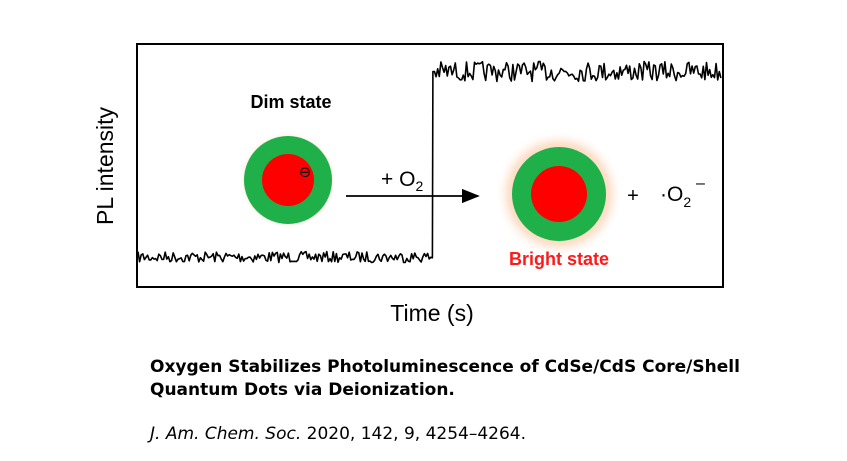  Describe the element at coordinates (700, 183) in the screenshot. I see `superoxide-charge: –` at that location.